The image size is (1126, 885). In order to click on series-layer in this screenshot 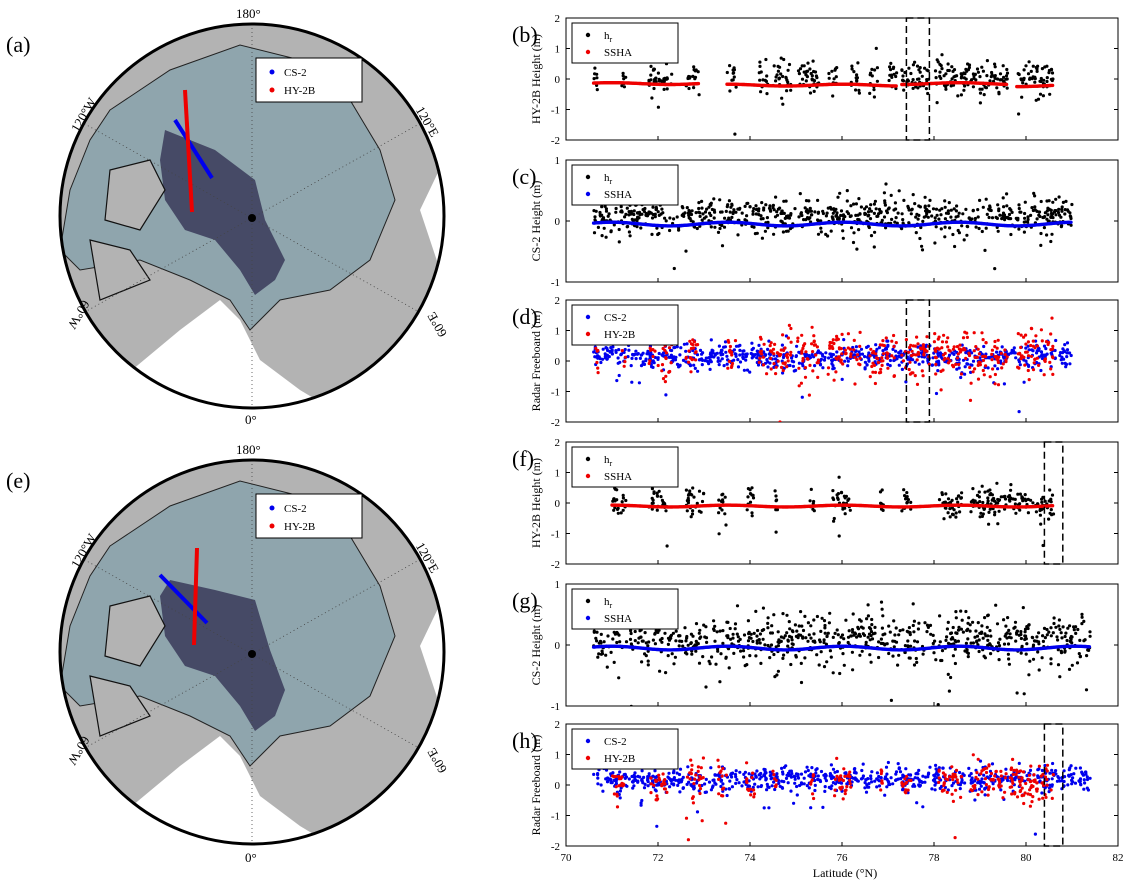, I will do `click(833, 511)`.